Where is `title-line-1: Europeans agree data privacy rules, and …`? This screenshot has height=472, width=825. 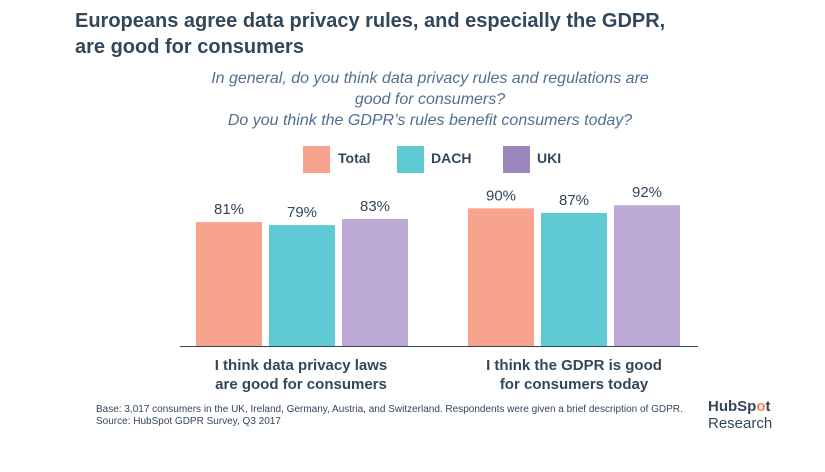
title-line-1: Europeans agree data privacy rules, and … is located at coordinates (370, 21).